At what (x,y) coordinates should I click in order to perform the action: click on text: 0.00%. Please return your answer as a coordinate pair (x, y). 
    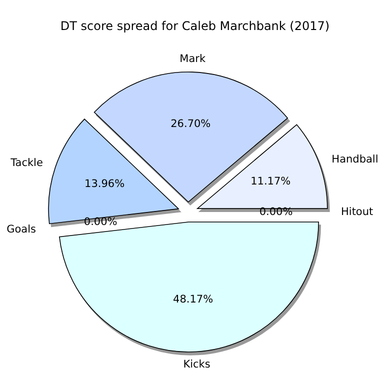
    Looking at the image, I should click on (101, 222).